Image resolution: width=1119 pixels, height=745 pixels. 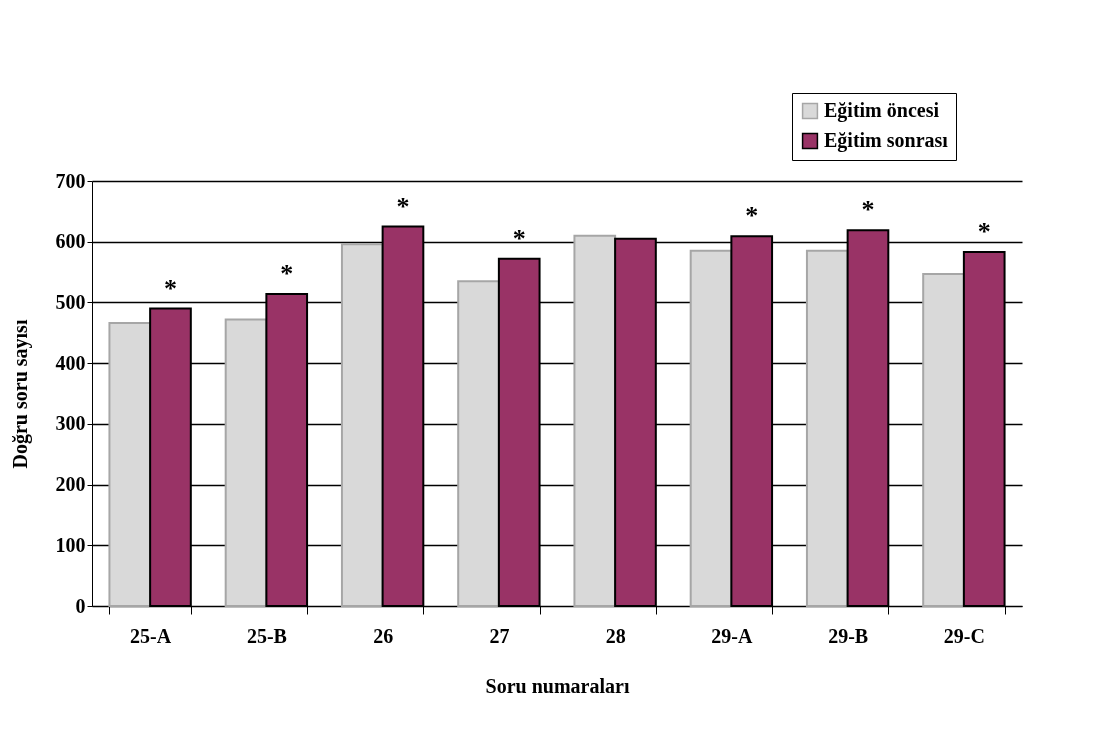 I want to click on legend-label: Eğitim sonrası, so click(x=886, y=140).